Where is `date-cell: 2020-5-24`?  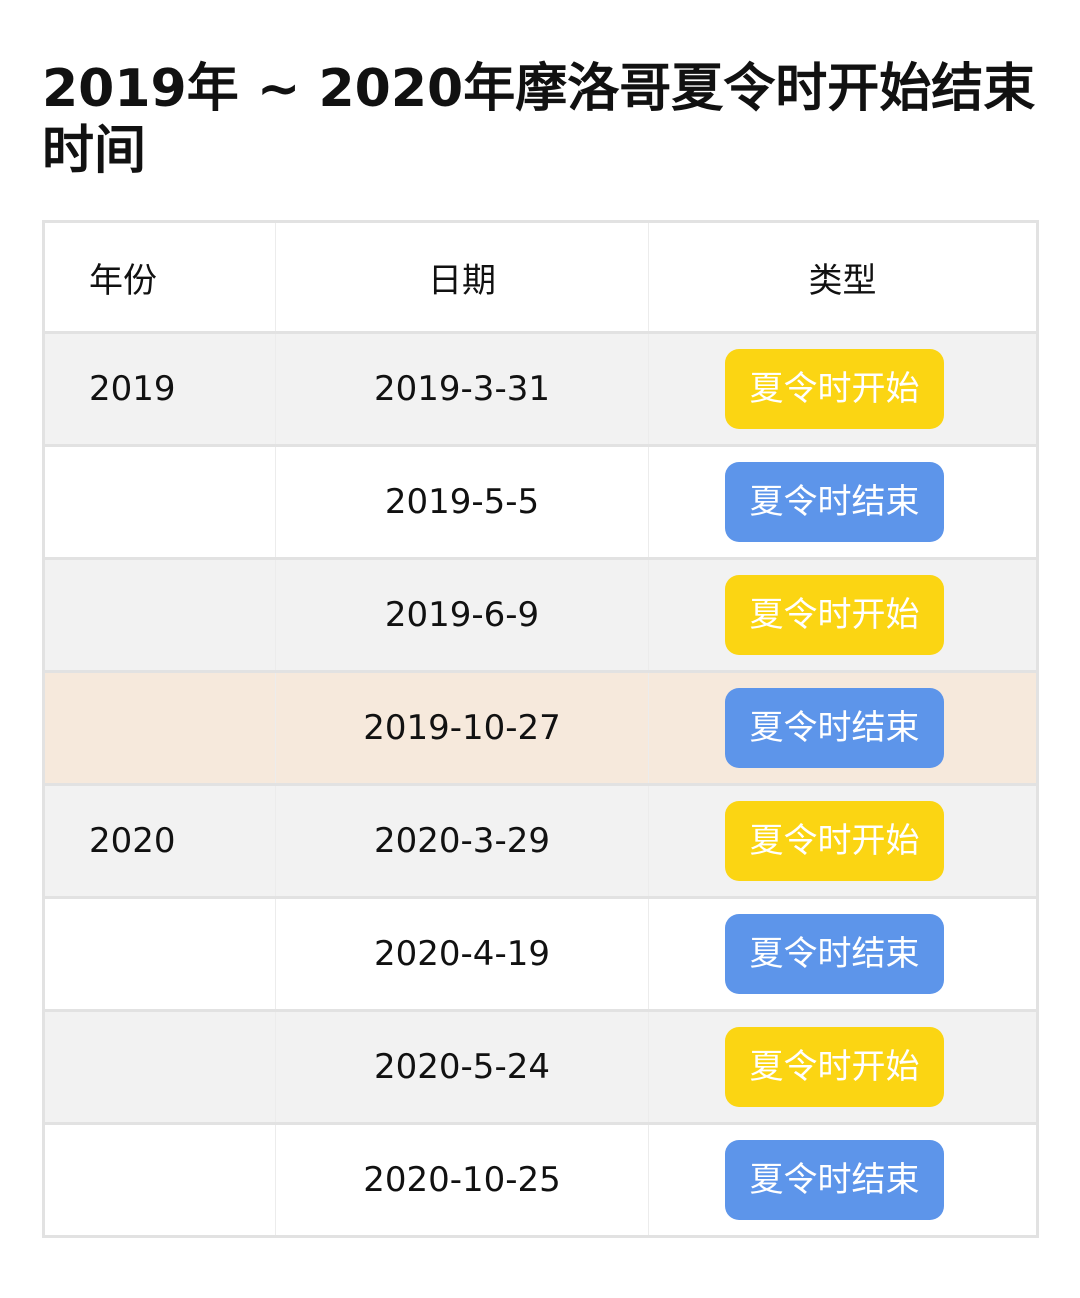
date-cell: 2020-5-24 is located at coordinates (462, 1066).